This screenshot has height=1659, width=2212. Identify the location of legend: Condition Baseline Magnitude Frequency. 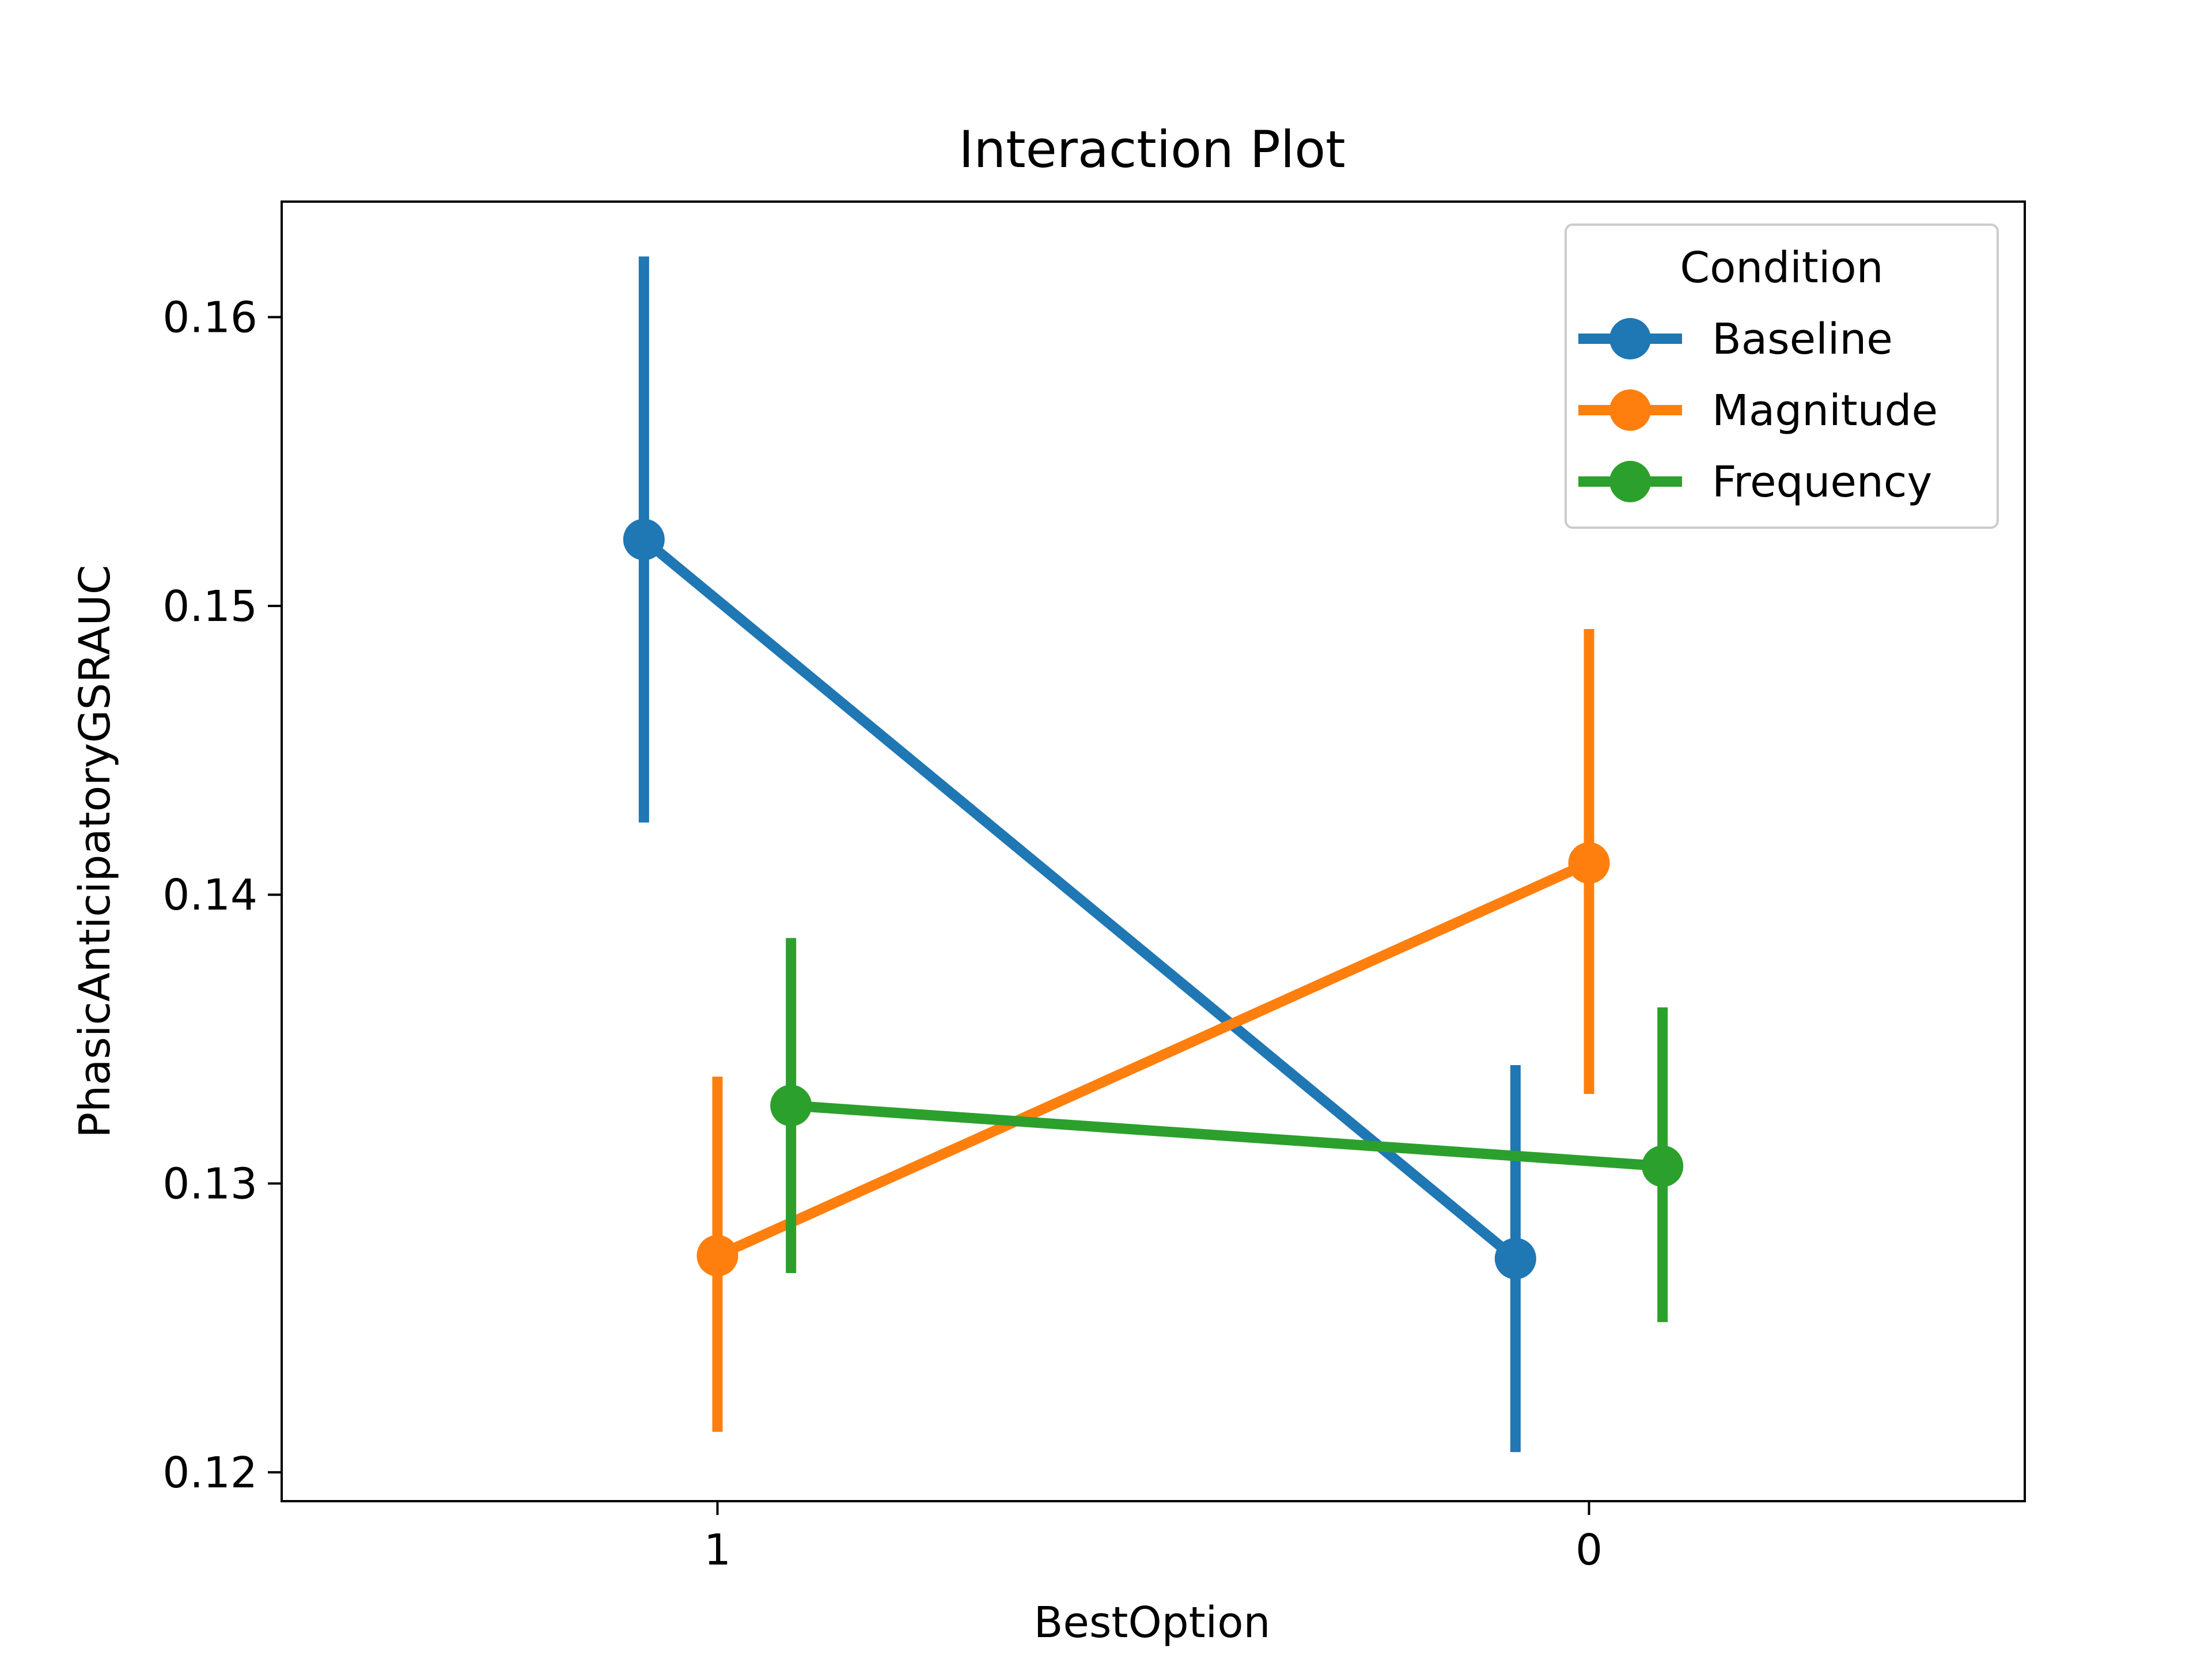
(1782, 376).